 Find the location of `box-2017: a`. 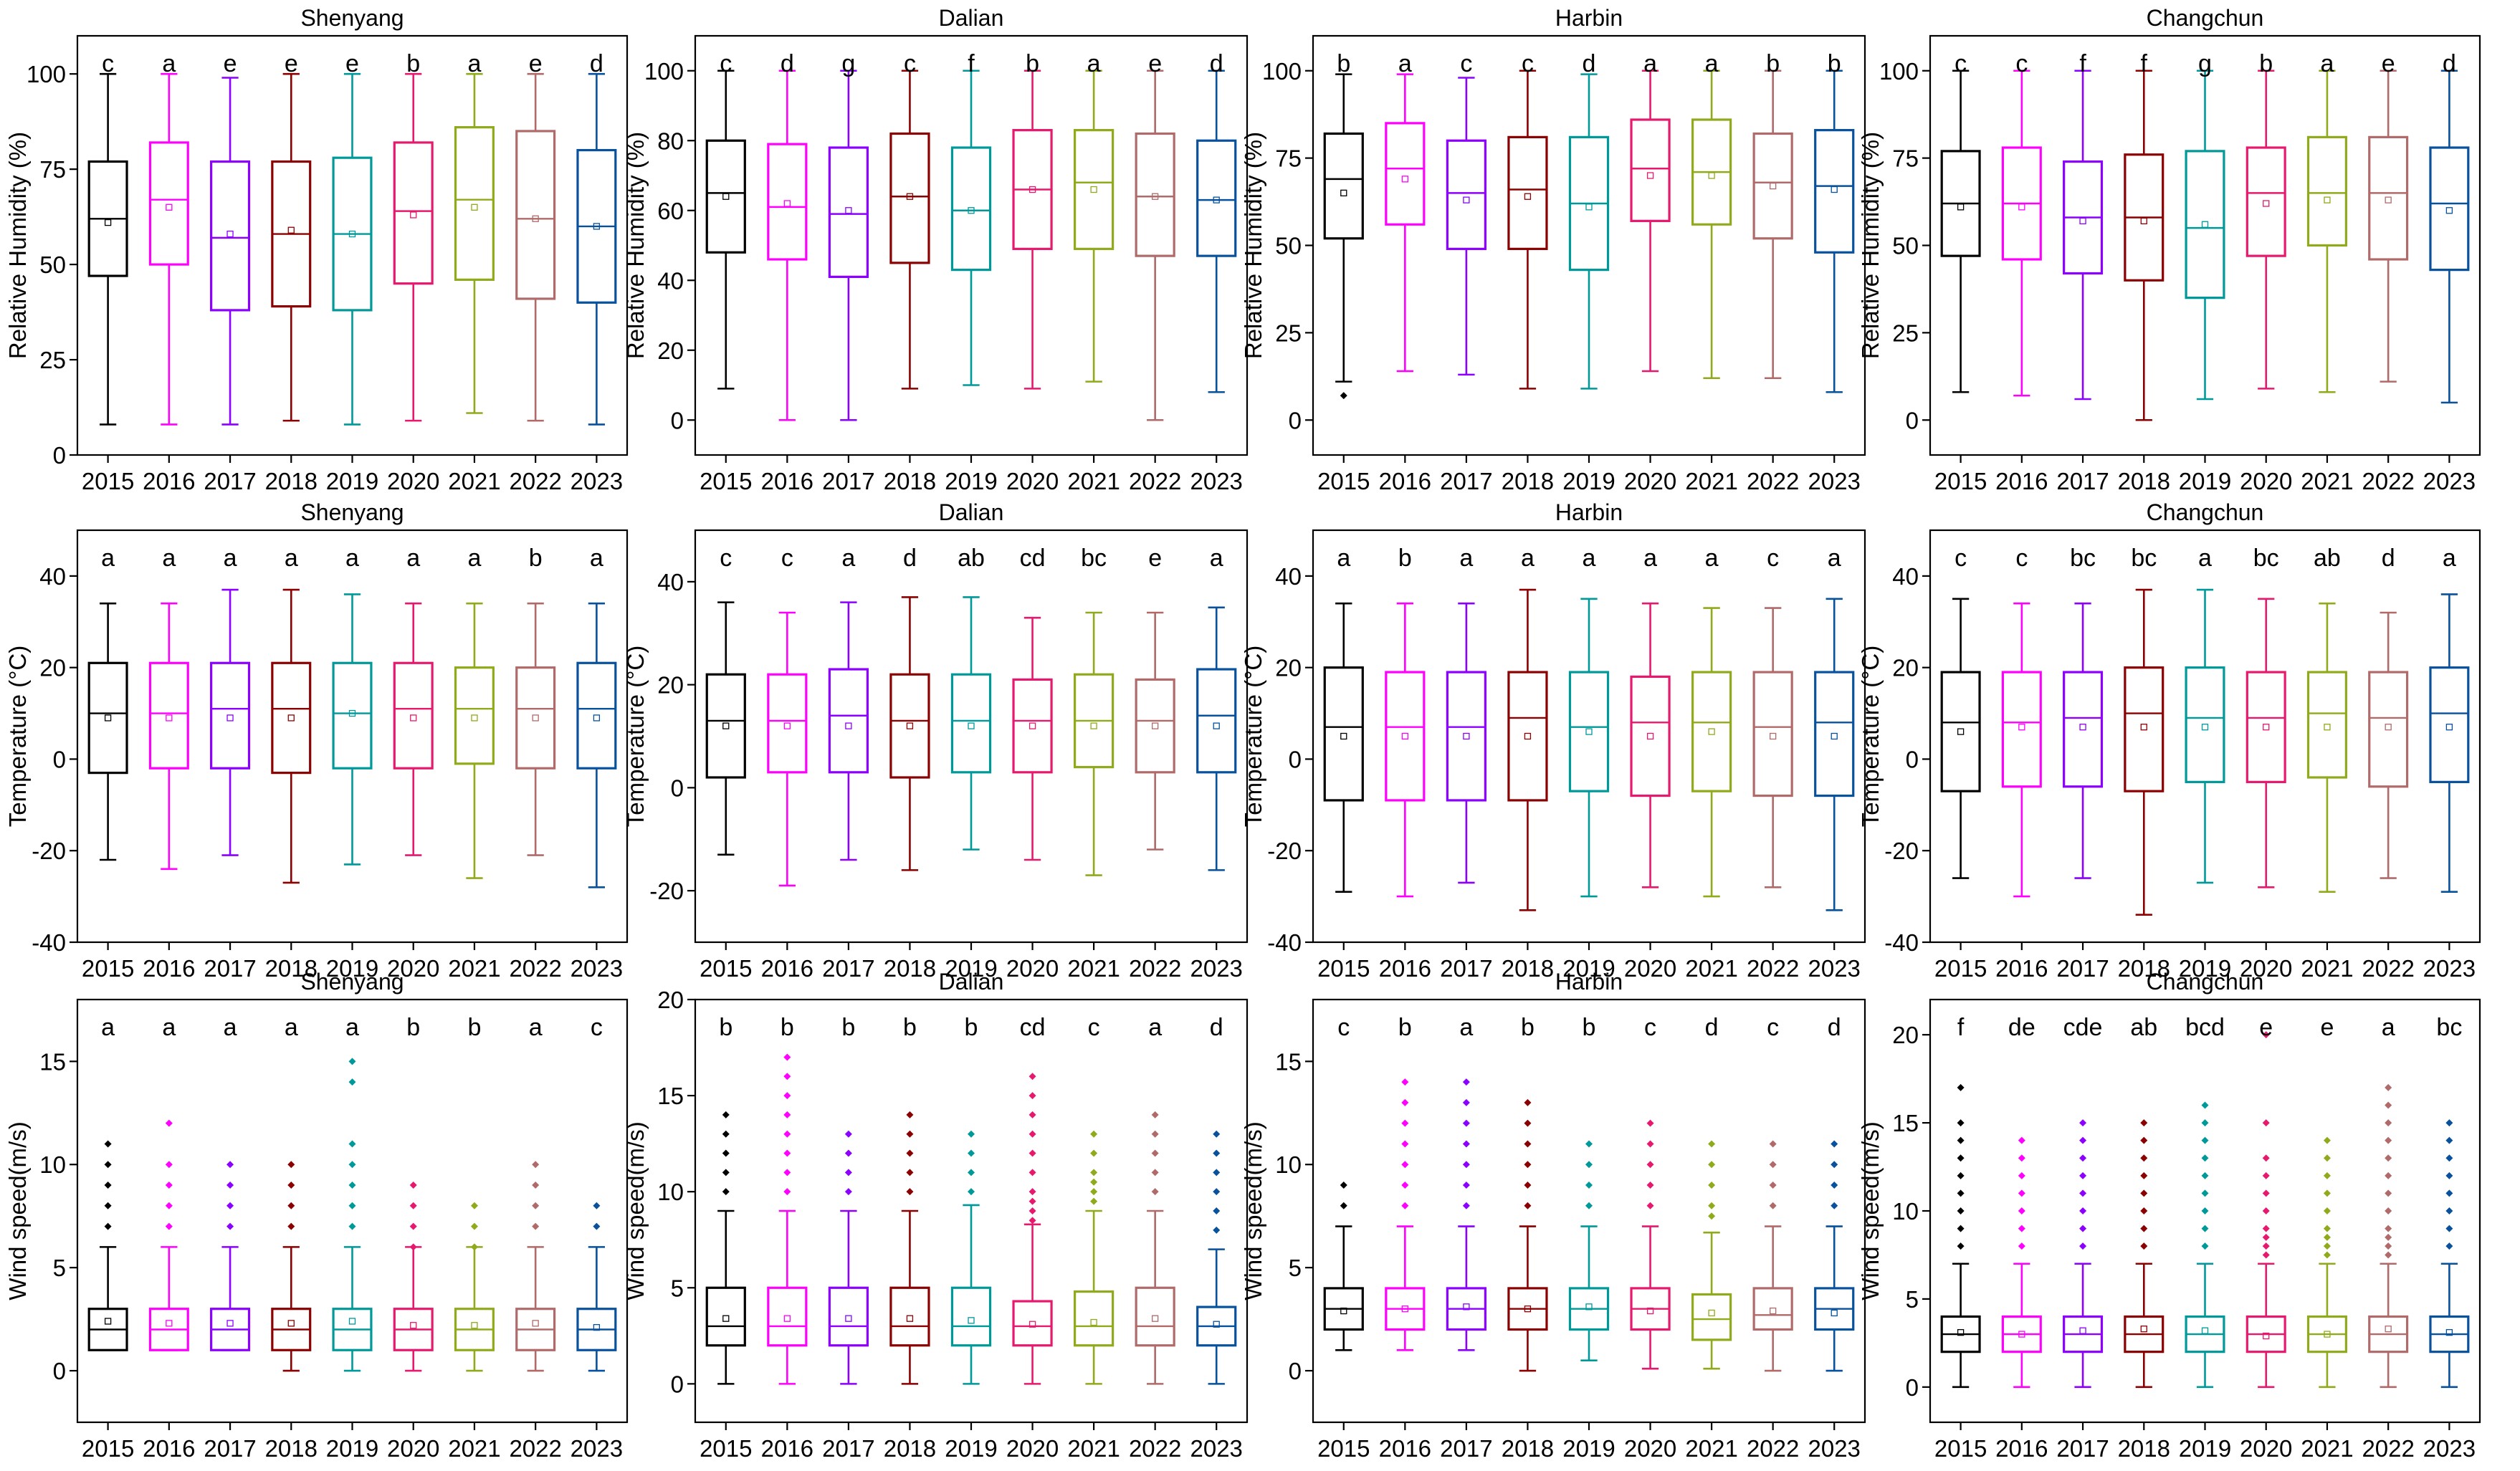

box-2017: a is located at coordinates (230, 1182).